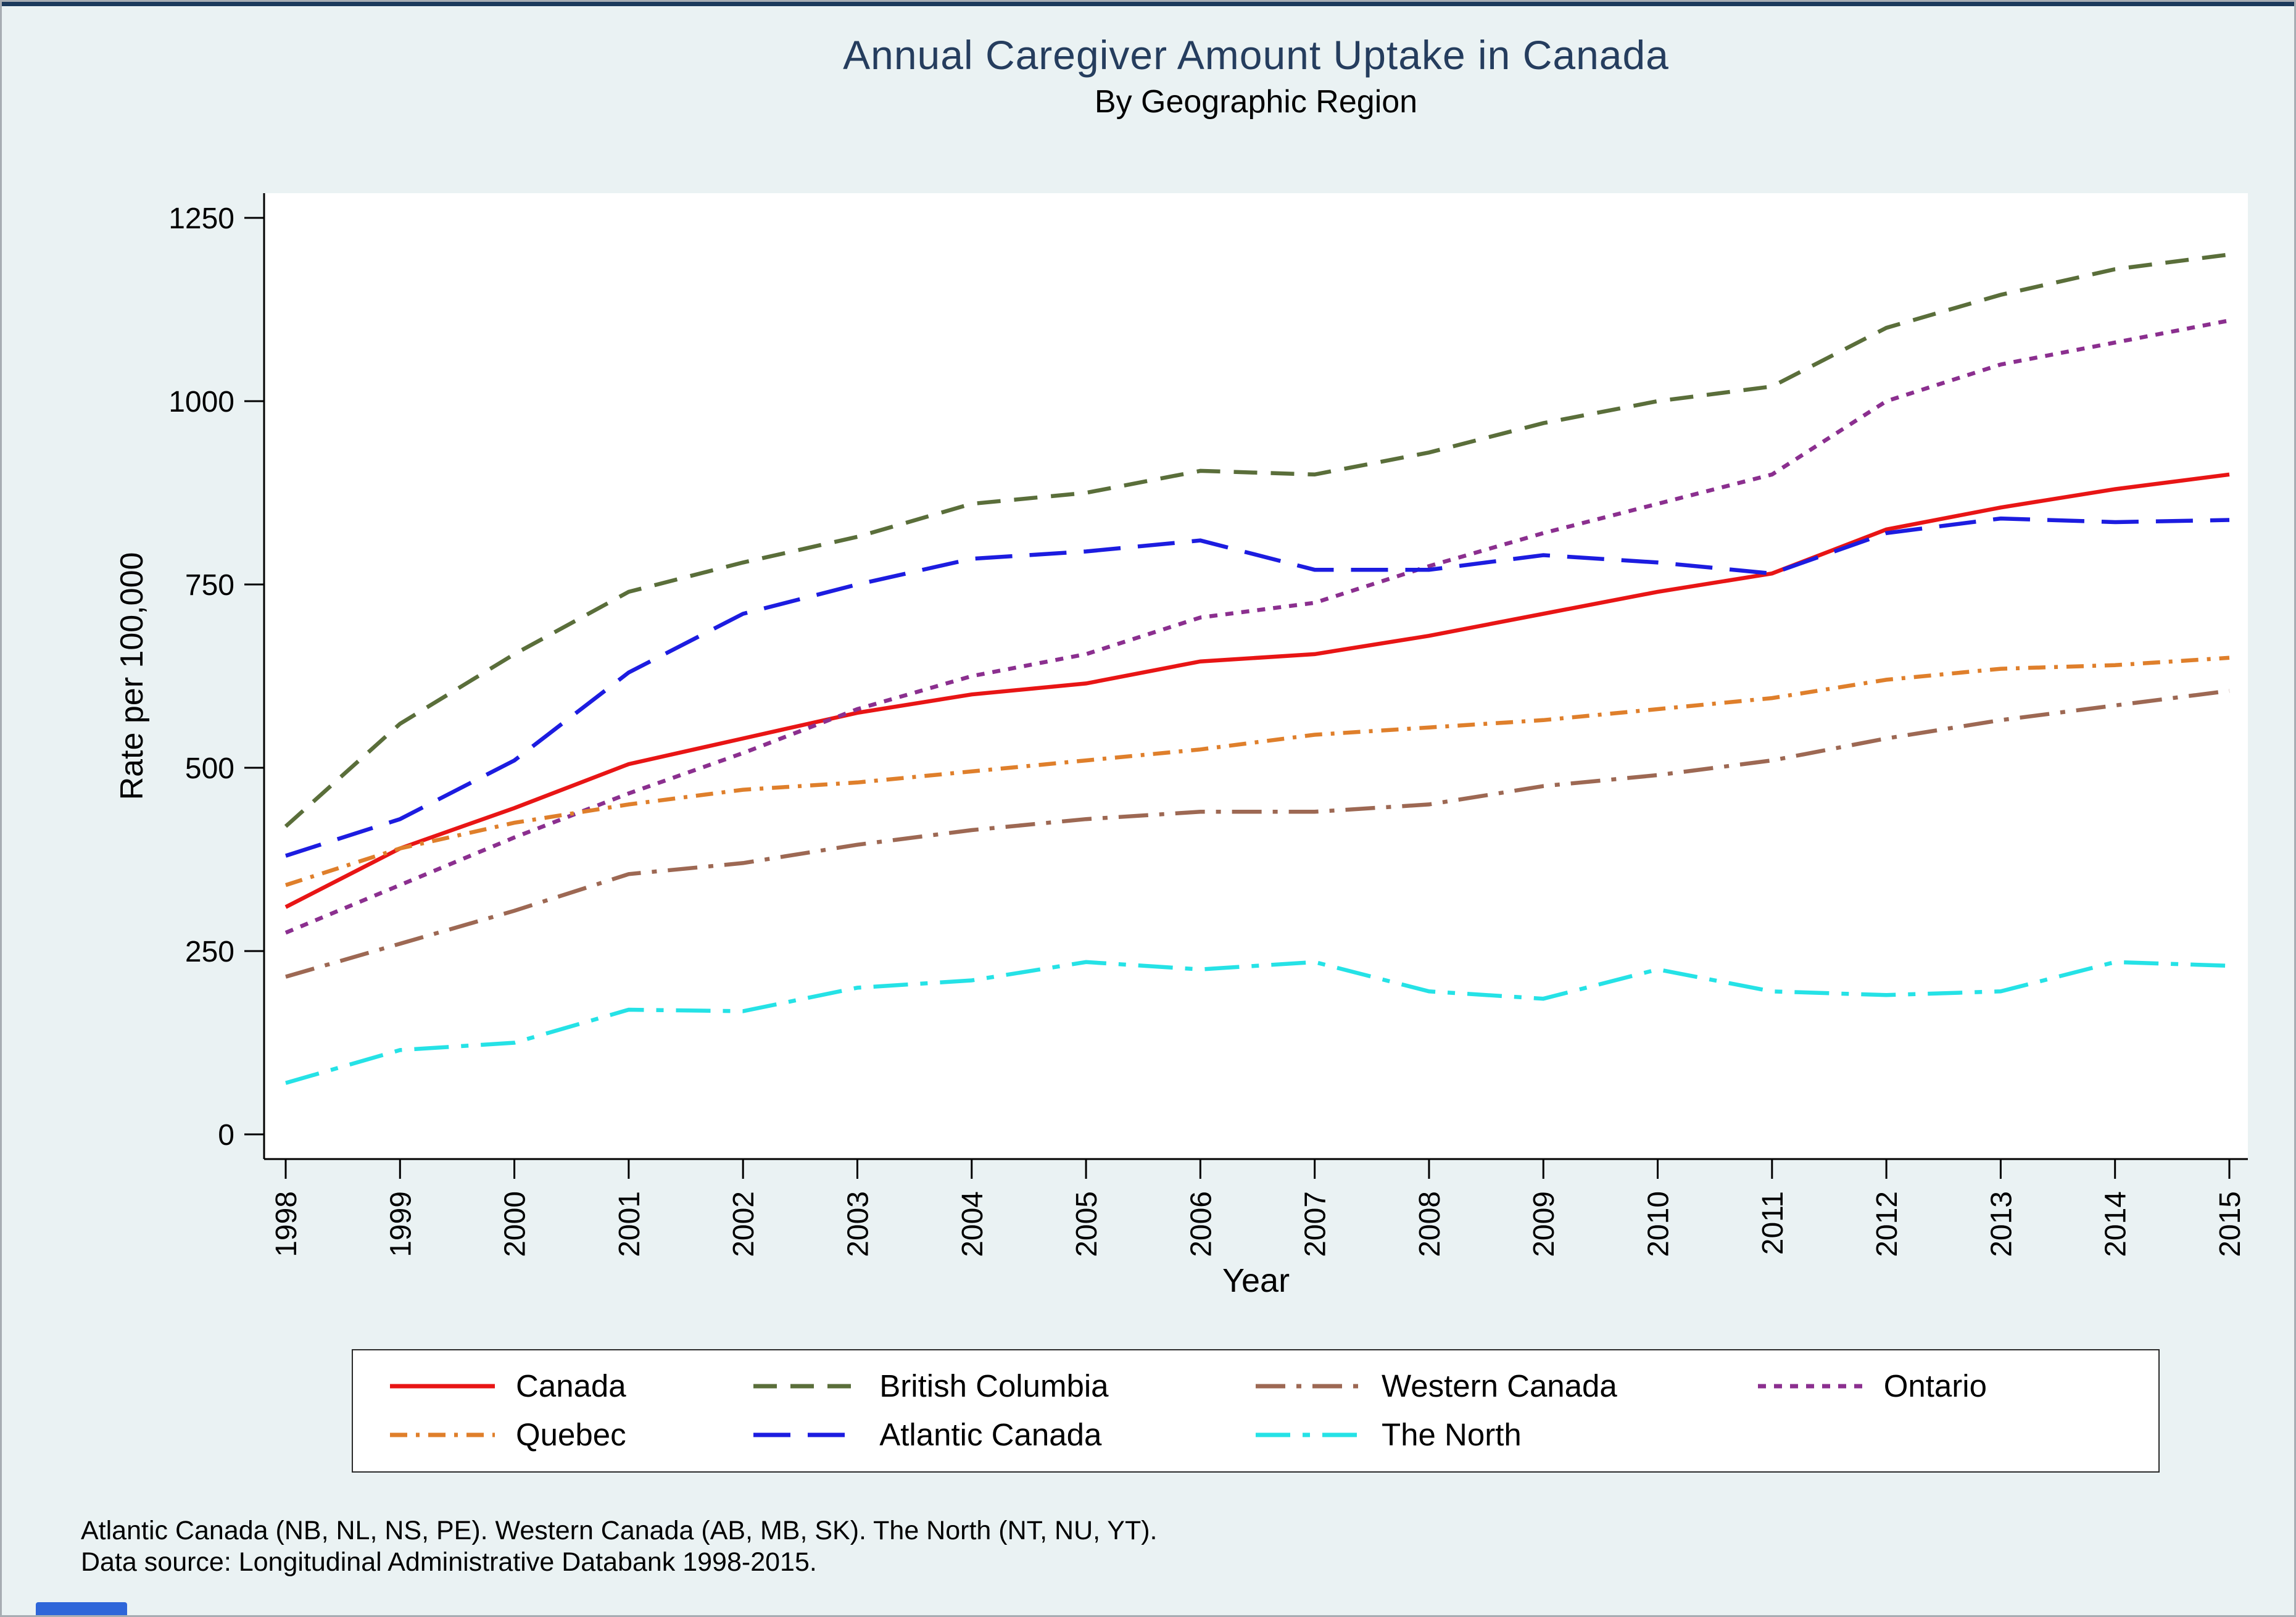 This screenshot has height=1617, width=2296. What do you see at coordinates (209, 585) in the screenshot?
I see `y-tick-label: 750` at bounding box center [209, 585].